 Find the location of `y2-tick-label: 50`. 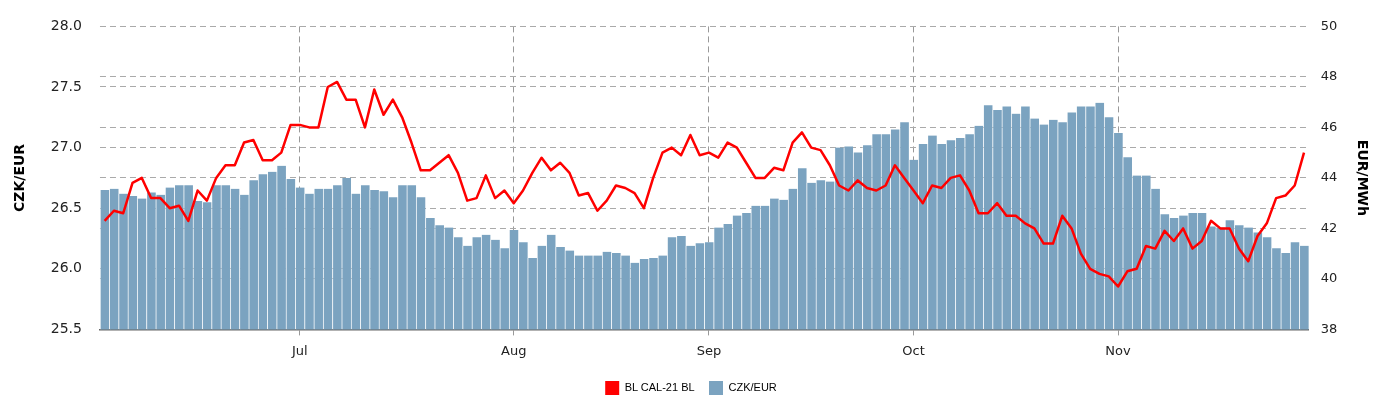

y2-tick-label: 50 is located at coordinates (1329, 25).